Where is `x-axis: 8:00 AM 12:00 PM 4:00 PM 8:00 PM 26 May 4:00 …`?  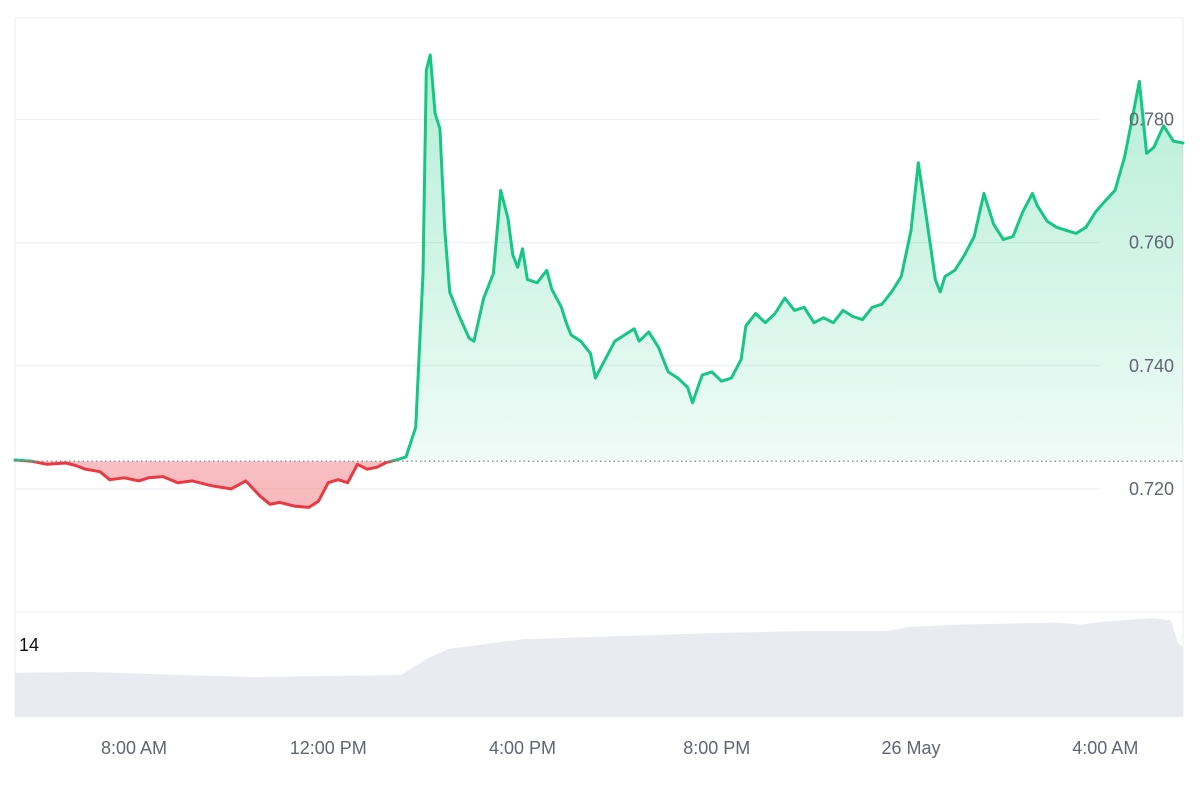
x-axis: 8:00 AM 12:00 PM 4:00 PM 8:00 PM 26 May 4:00 … is located at coordinates (619, 748).